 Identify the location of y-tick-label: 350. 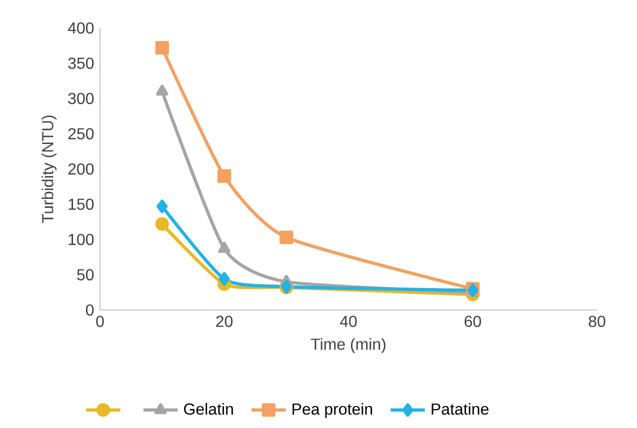
(81, 63).